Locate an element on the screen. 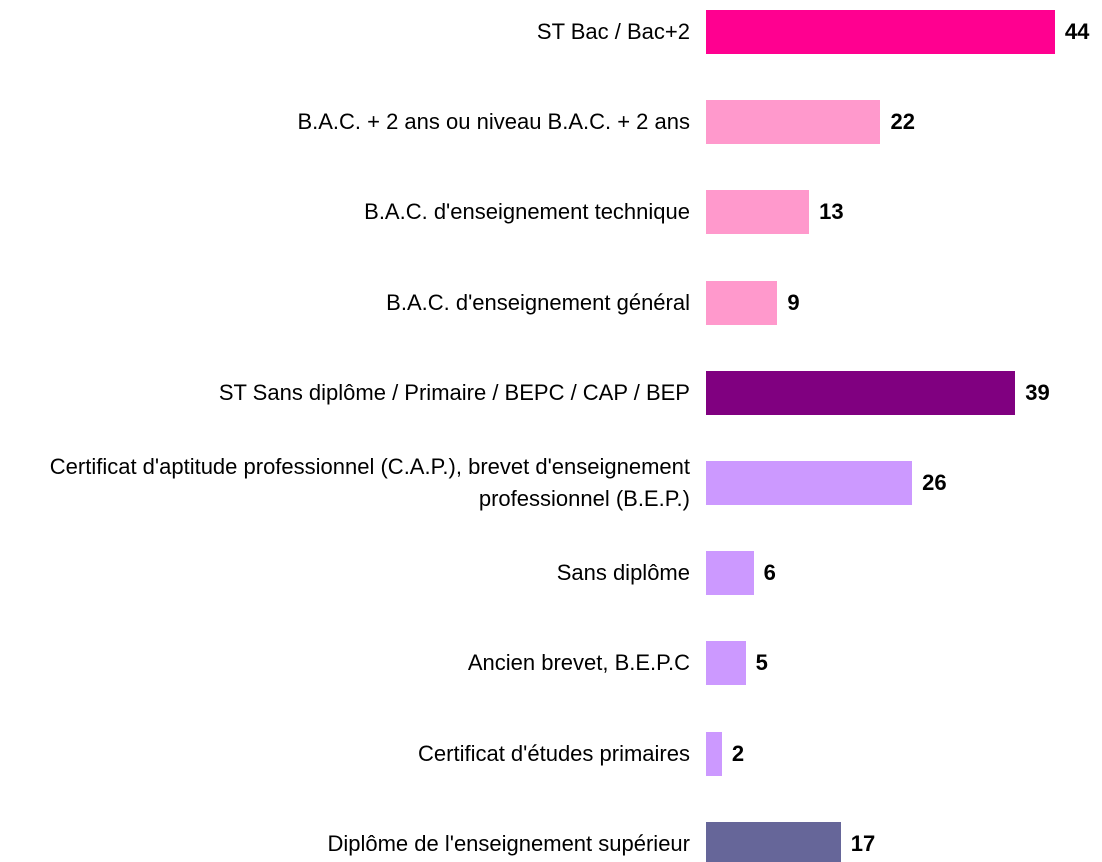 Image resolution: width=1102 pixels, height=862 pixels. value-label: 13 is located at coordinates (831, 212).